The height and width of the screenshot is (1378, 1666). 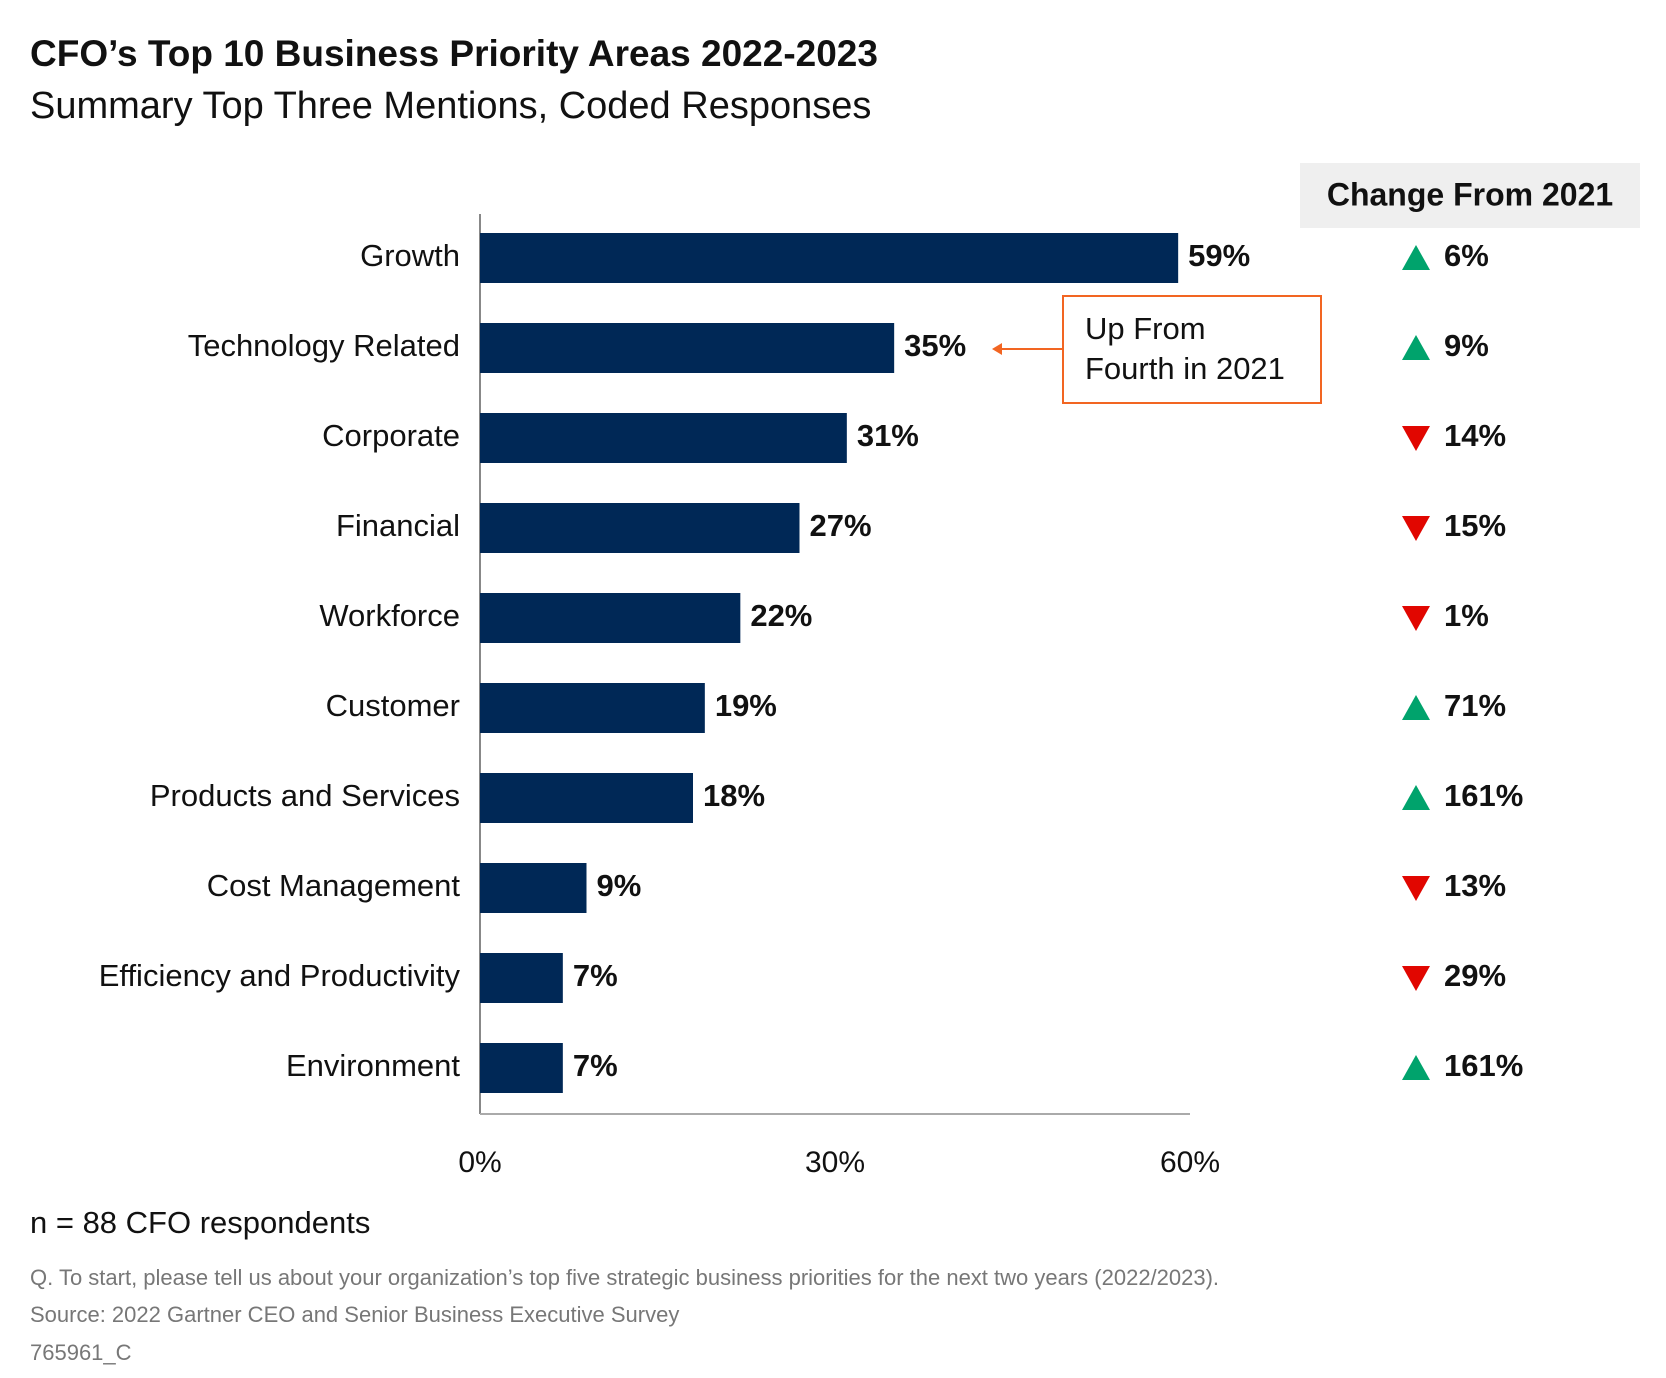 I want to click on value-label: 35%, so click(x=935, y=345).